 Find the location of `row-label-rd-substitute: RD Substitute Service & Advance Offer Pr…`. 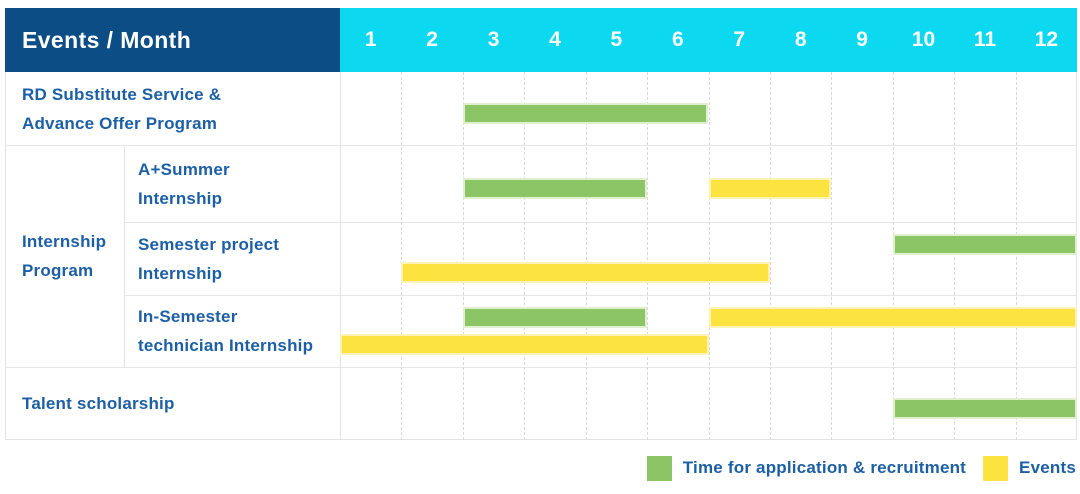

row-label-rd-substitute: RD Substitute Service & Advance Offer Pr… is located at coordinates (172, 108).